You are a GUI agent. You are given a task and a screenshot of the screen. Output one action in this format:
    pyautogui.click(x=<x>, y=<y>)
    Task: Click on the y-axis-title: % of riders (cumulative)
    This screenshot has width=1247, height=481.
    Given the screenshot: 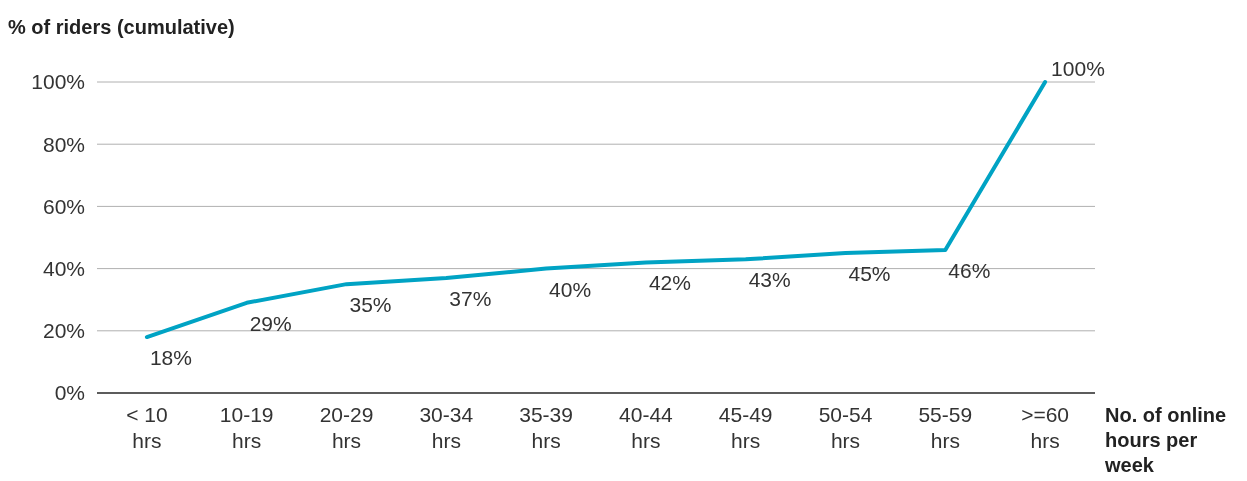 What is the action you would take?
    pyautogui.click(x=121, y=27)
    